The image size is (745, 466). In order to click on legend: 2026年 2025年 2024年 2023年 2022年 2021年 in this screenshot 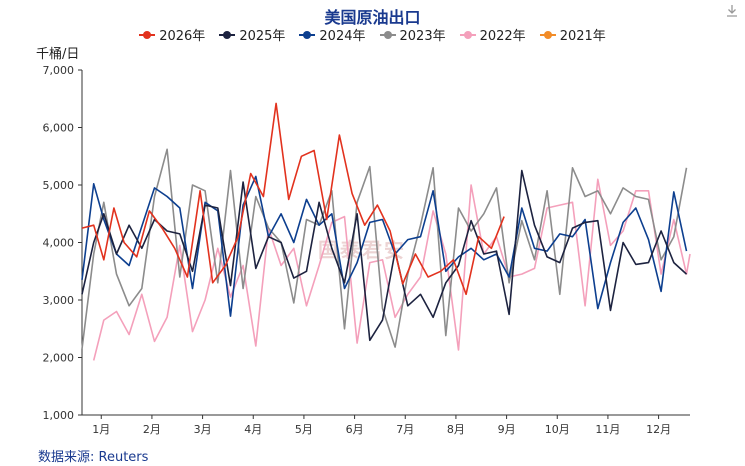, I will do `click(372, 34)`.